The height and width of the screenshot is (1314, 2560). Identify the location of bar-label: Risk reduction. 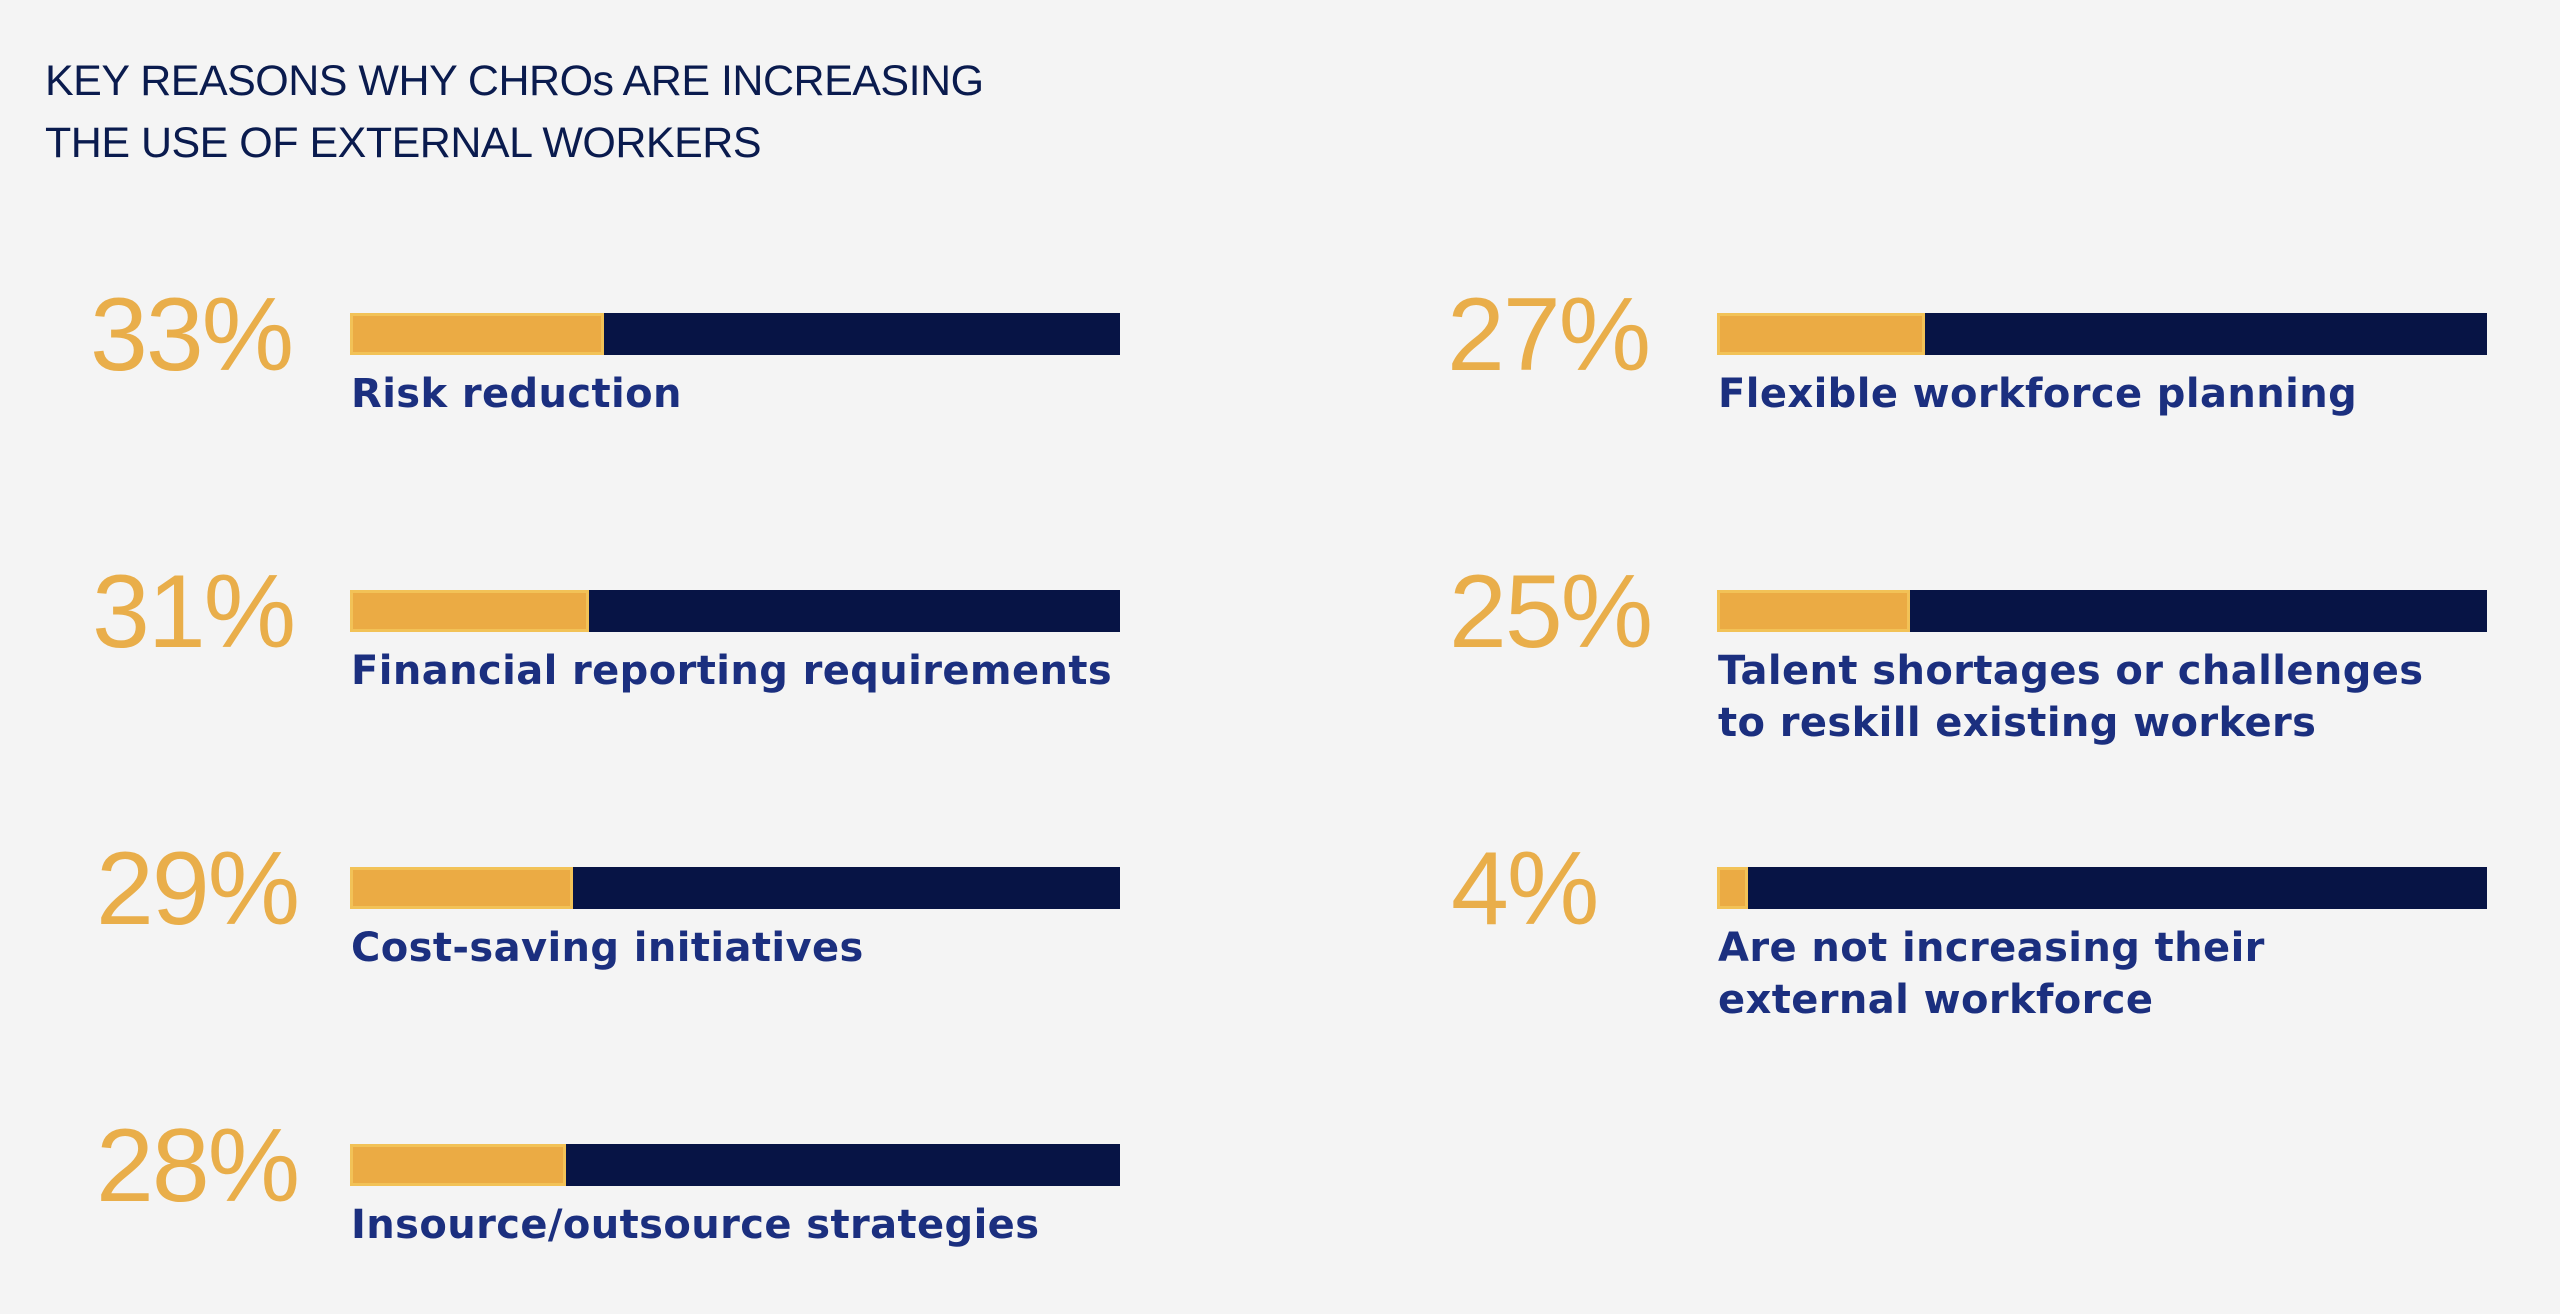
(751, 394).